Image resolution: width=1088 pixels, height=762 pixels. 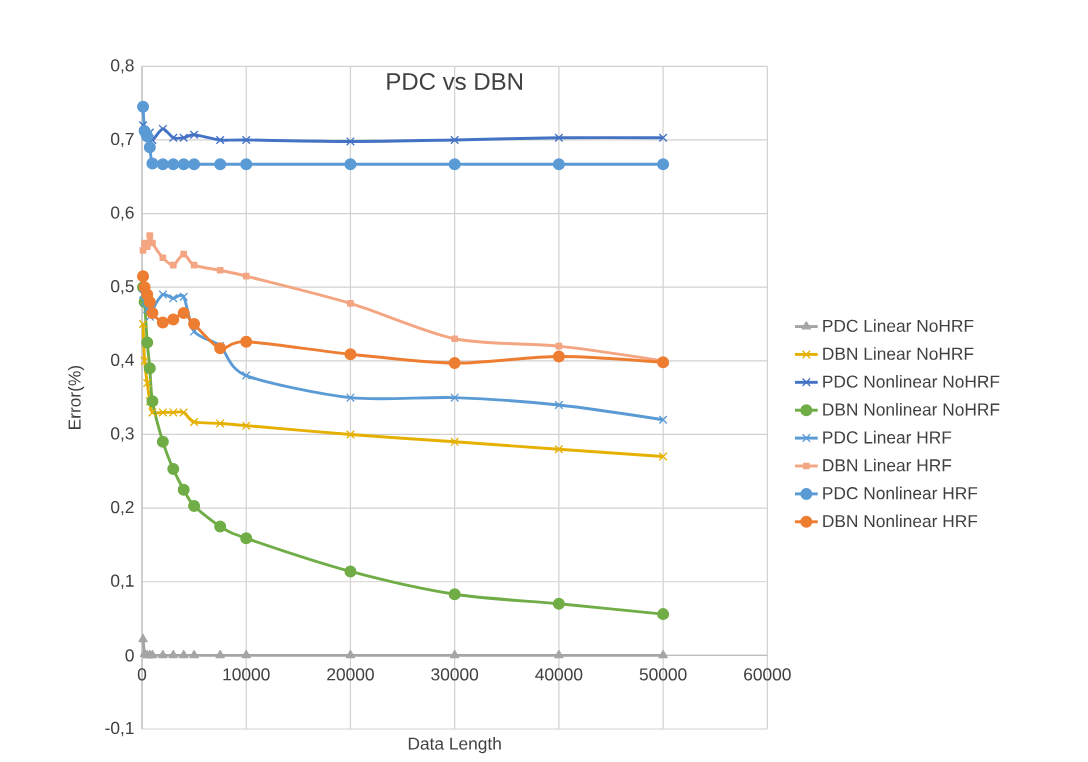 I want to click on legend-label: PDC Nonlinear HRF, so click(x=900, y=493).